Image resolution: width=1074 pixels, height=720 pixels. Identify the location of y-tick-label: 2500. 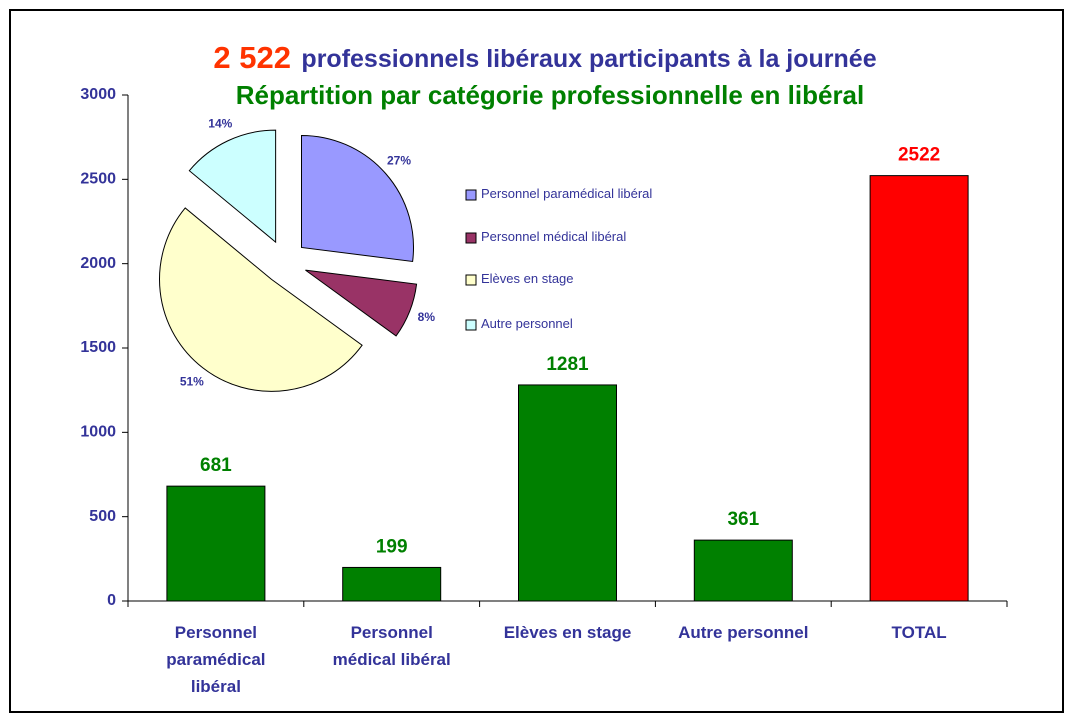
(98, 179).